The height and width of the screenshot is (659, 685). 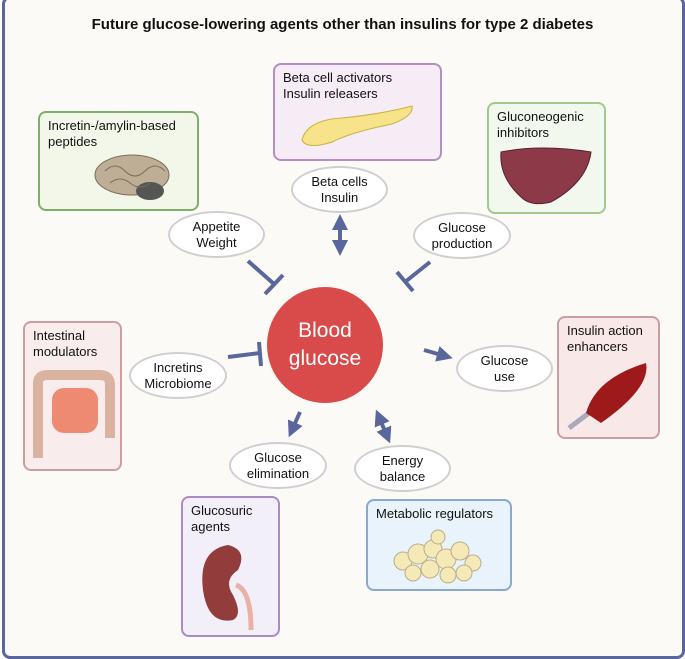 What do you see at coordinates (112, 125) in the screenshot?
I see `box-label: Incretin-/amylin-based` at bounding box center [112, 125].